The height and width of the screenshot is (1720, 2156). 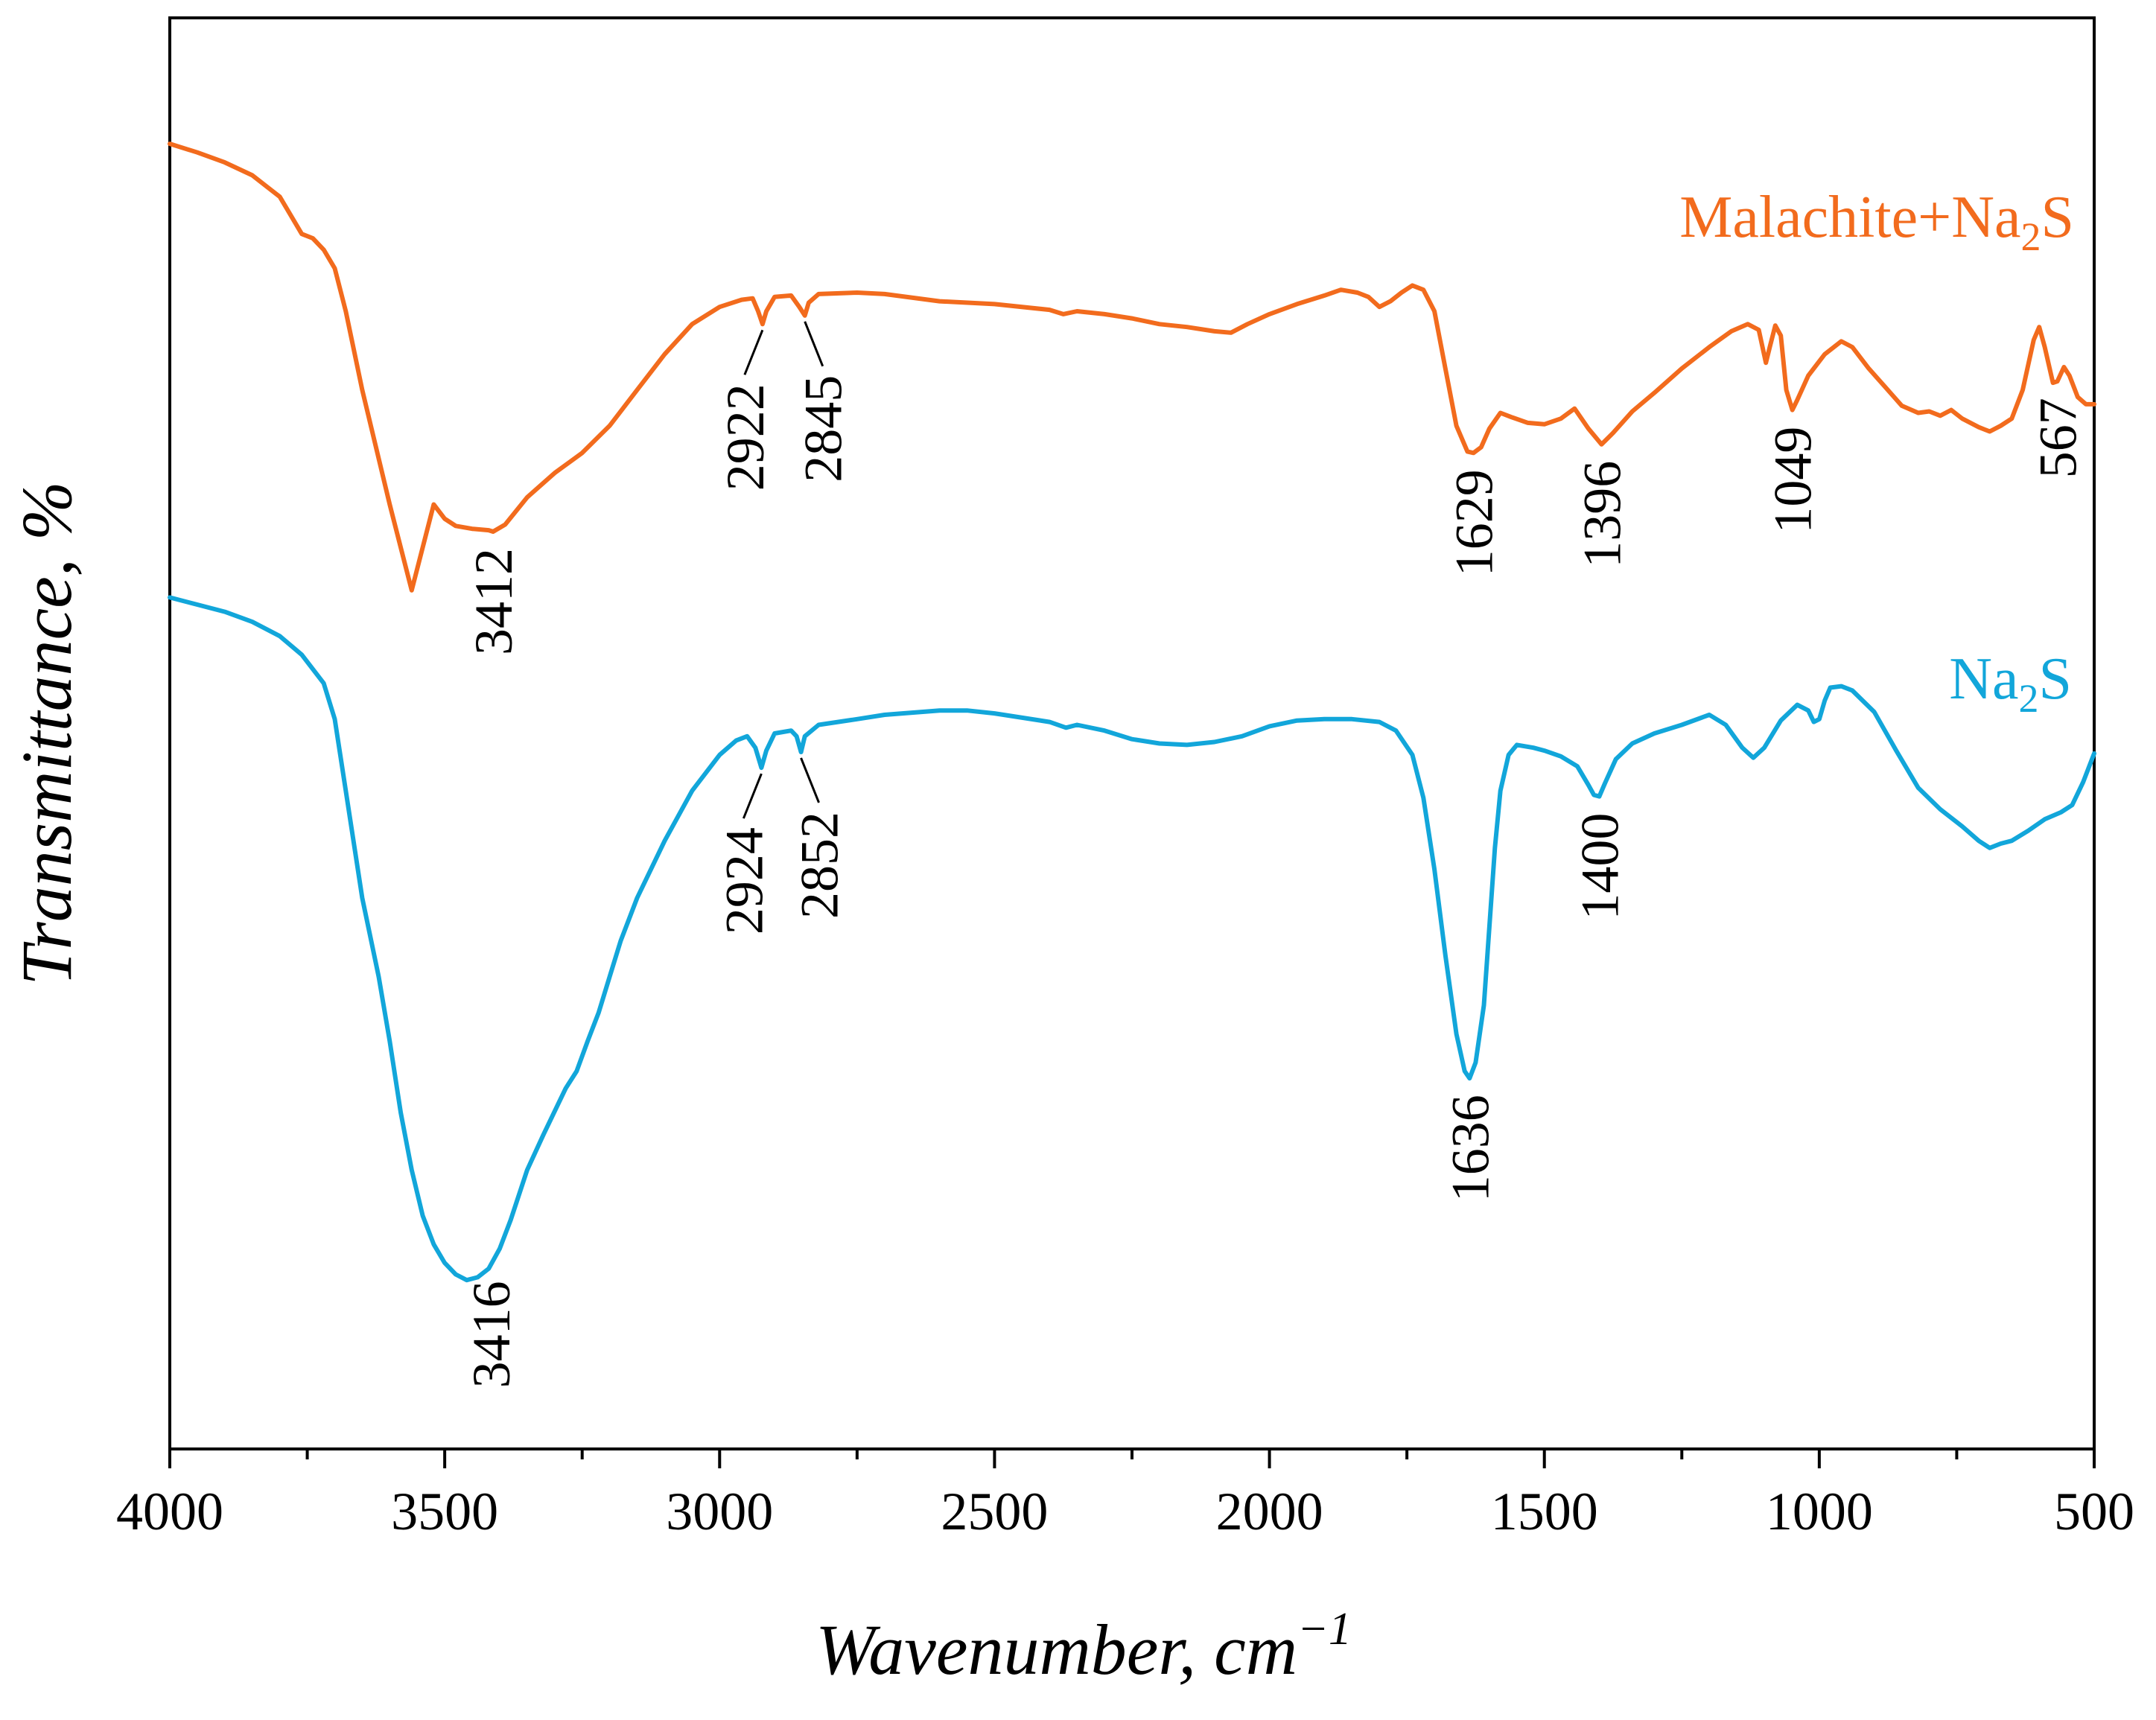 I want to click on peak-label: 1400, so click(x=1601, y=866).